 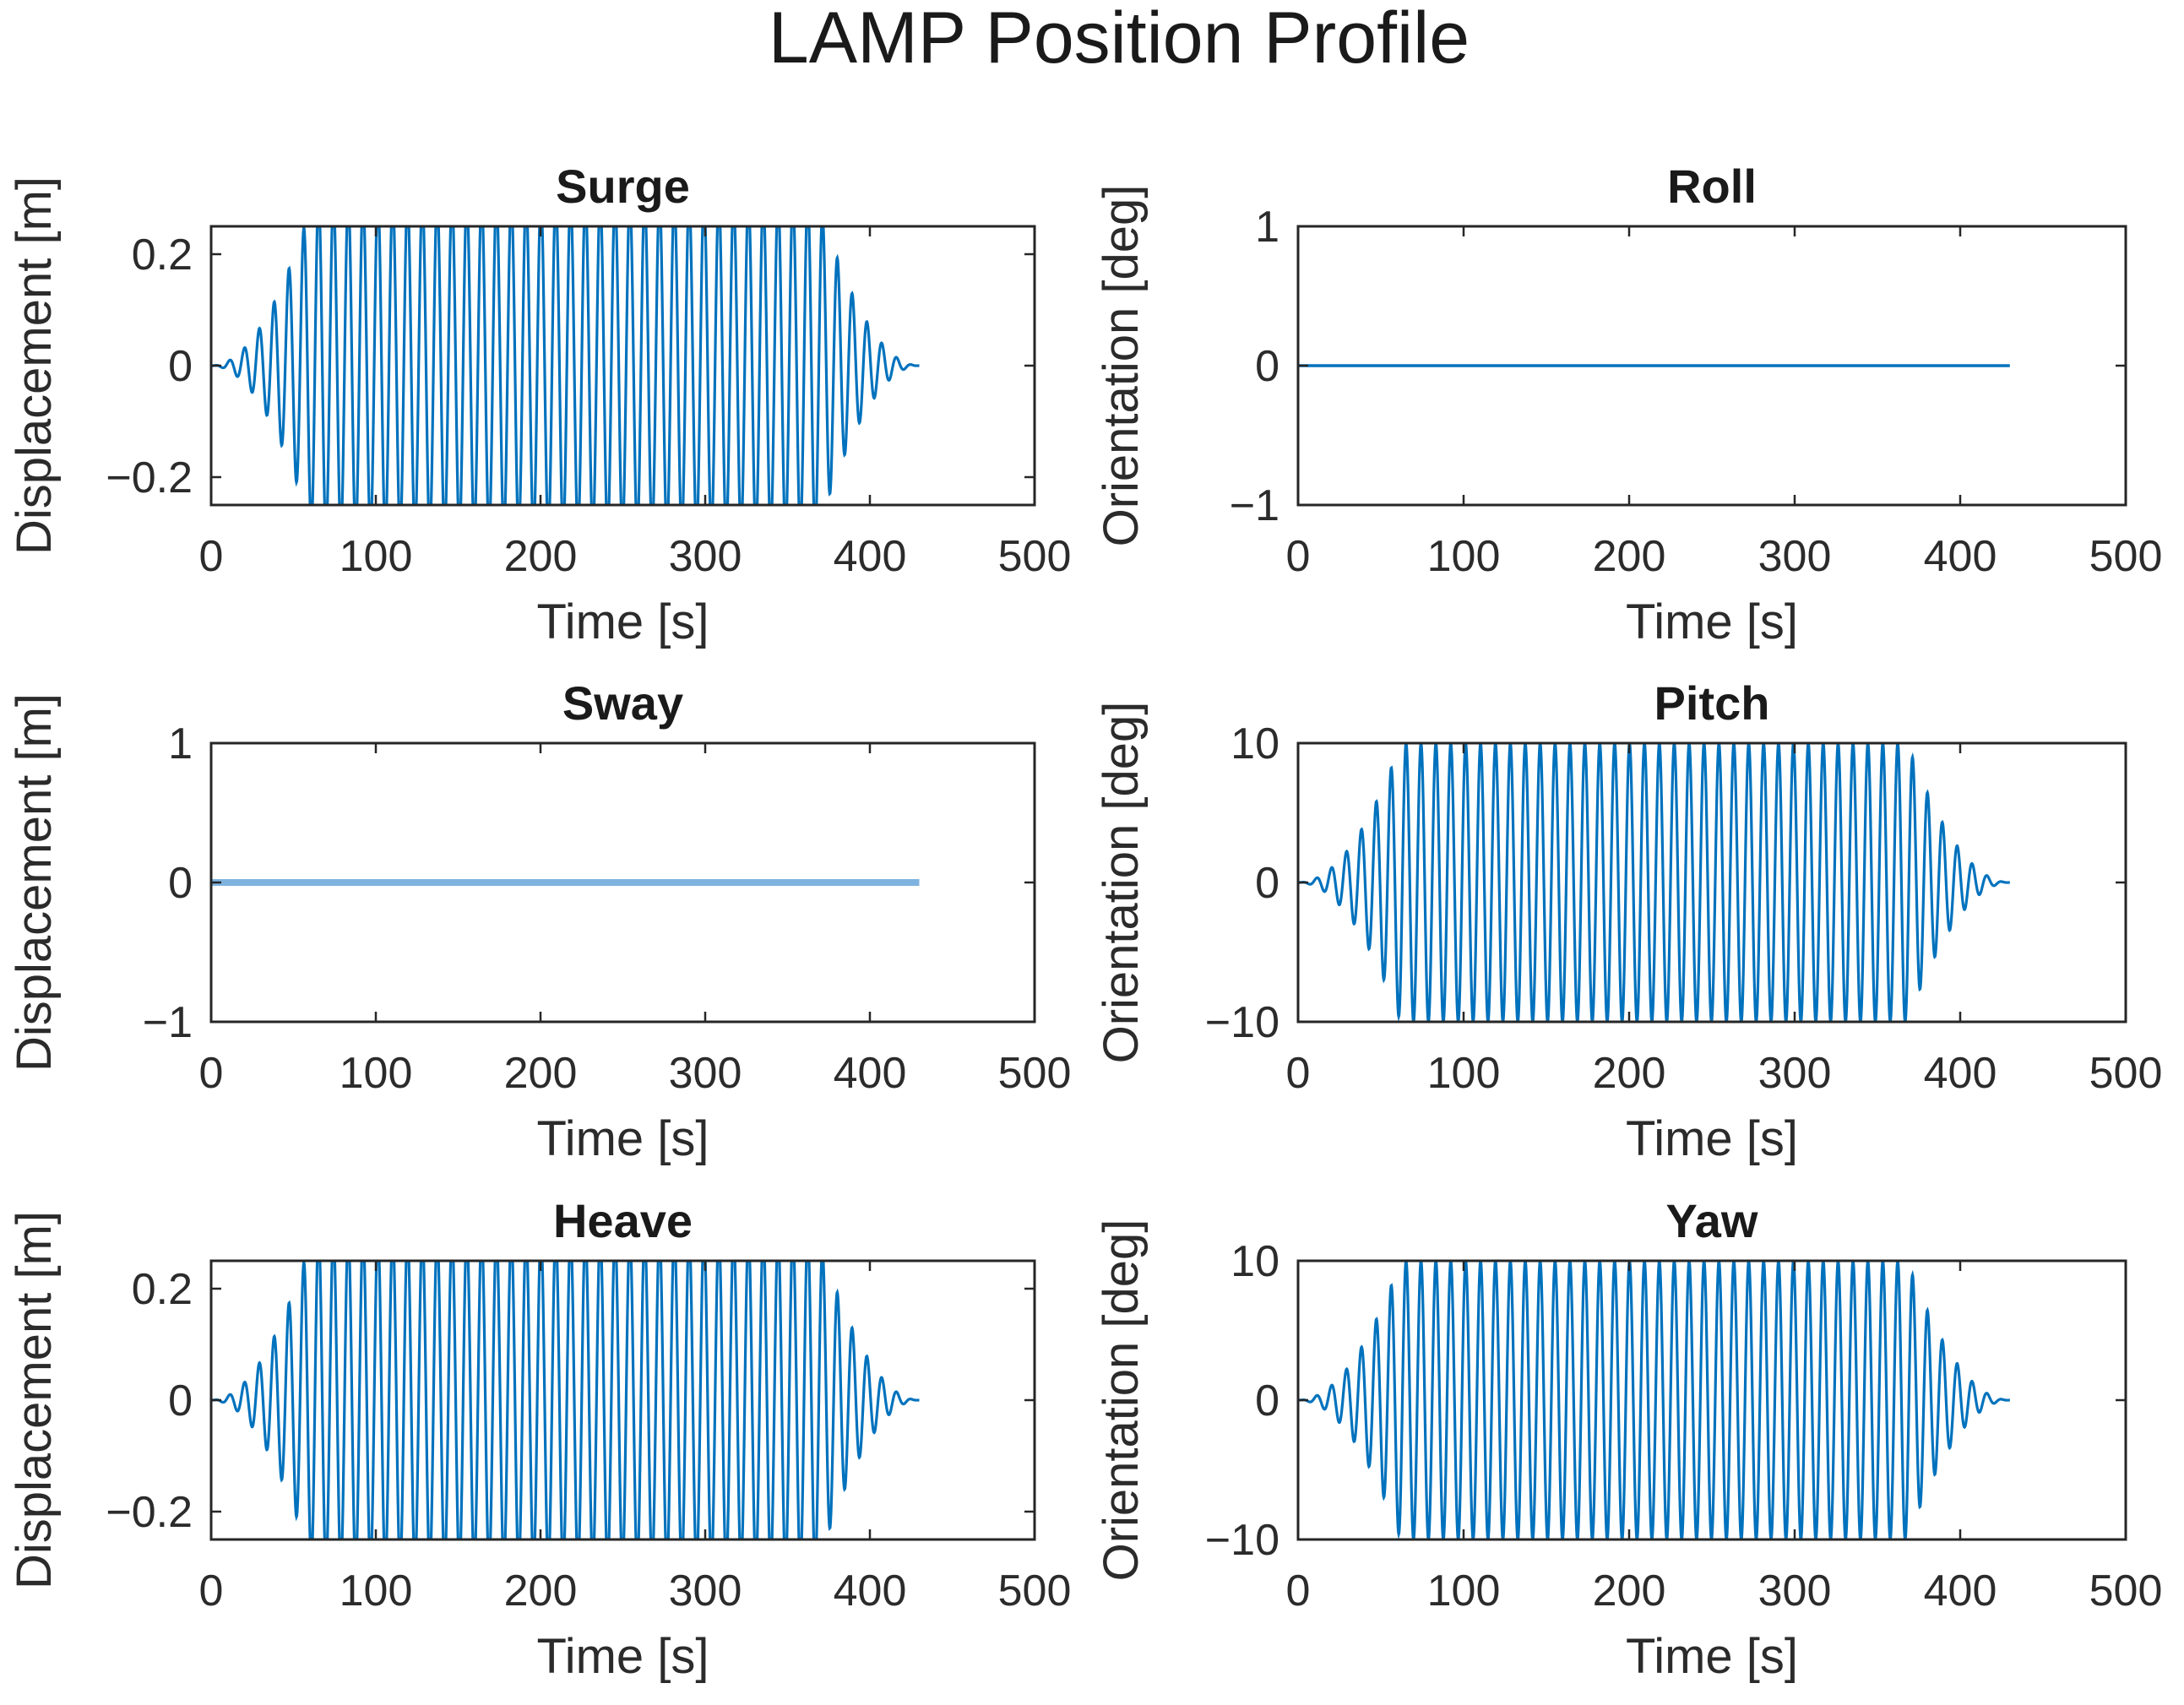 What do you see at coordinates (623, 1220) in the screenshot?
I see `subplot-title: Heave` at bounding box center [623, 1220].